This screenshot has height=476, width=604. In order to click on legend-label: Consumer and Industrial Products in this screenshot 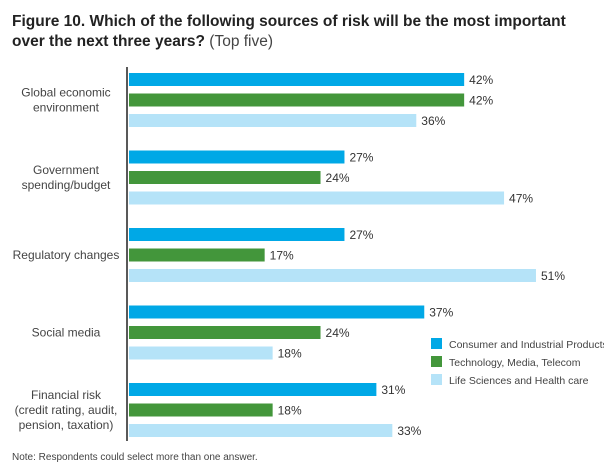, I will do `click(526, 345)`.